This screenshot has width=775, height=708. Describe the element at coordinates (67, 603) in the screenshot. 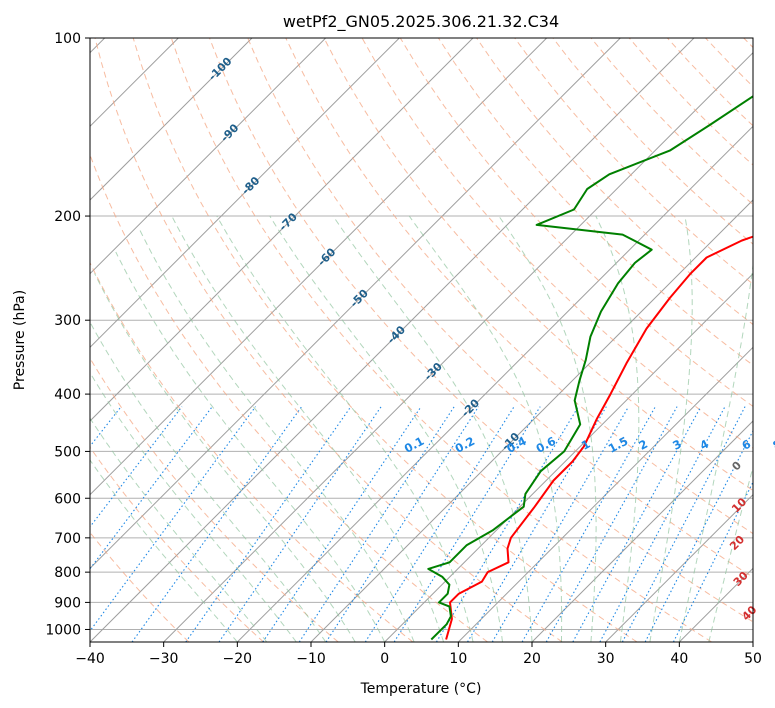

I see `y-tick-label: 900` at that location.